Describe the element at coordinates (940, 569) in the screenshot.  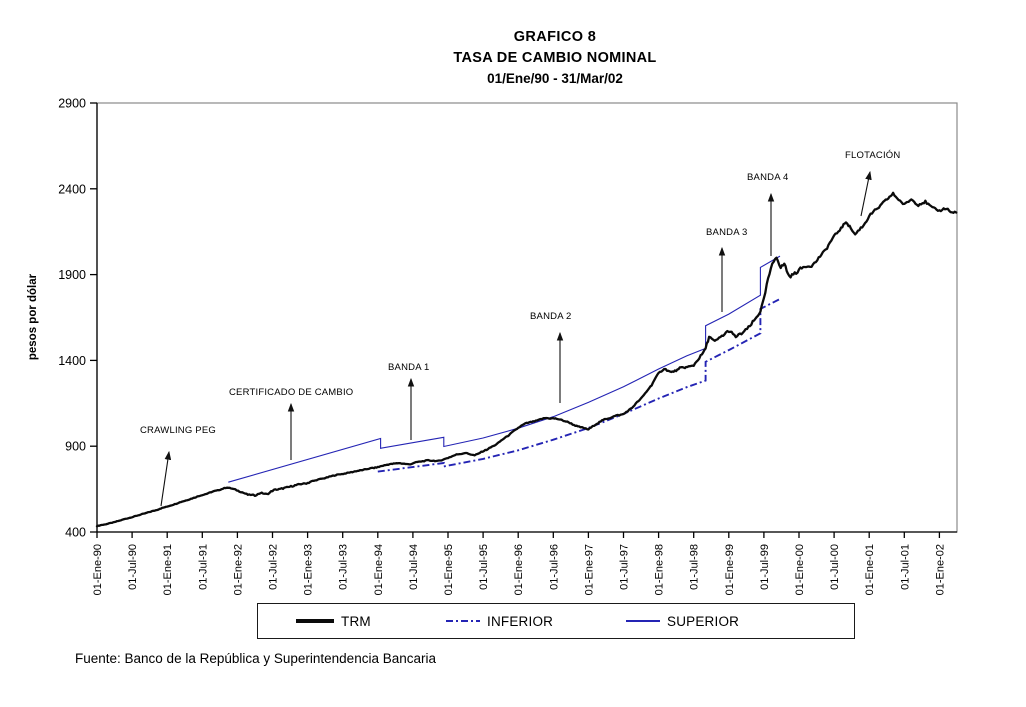
I see `x-tick-label: 01-Ene-02` at that location.